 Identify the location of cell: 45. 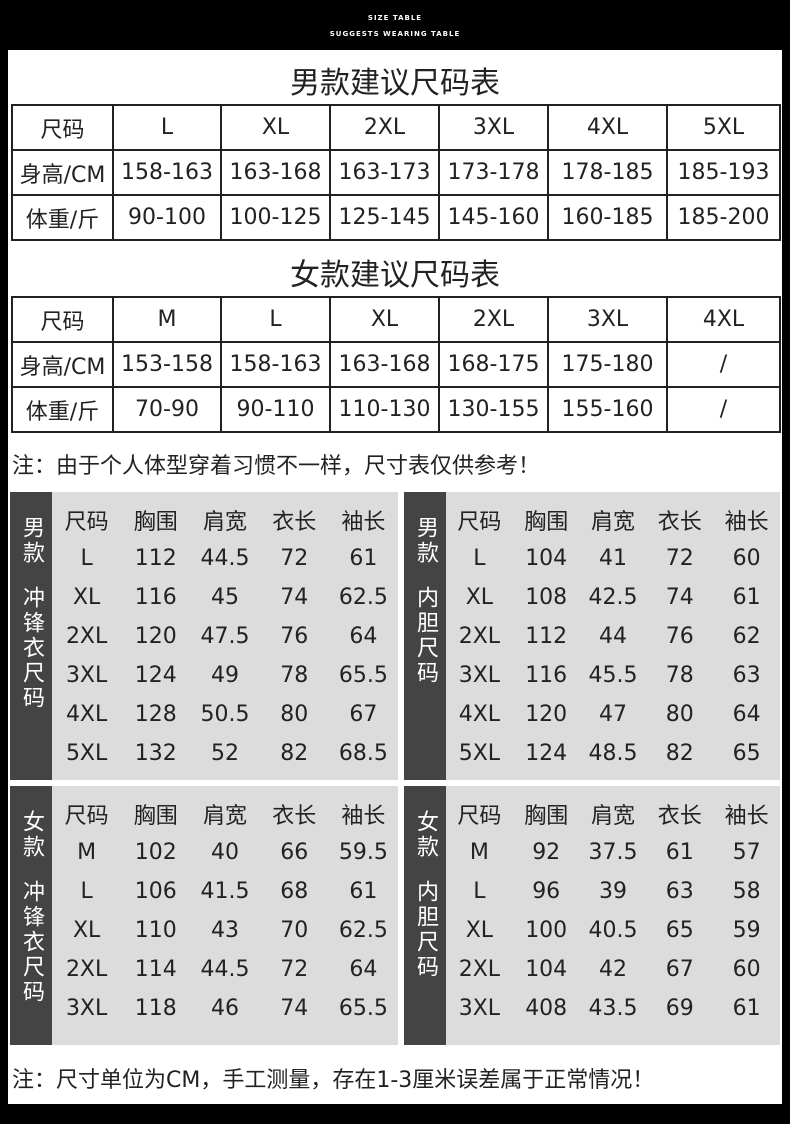
(225, 597).